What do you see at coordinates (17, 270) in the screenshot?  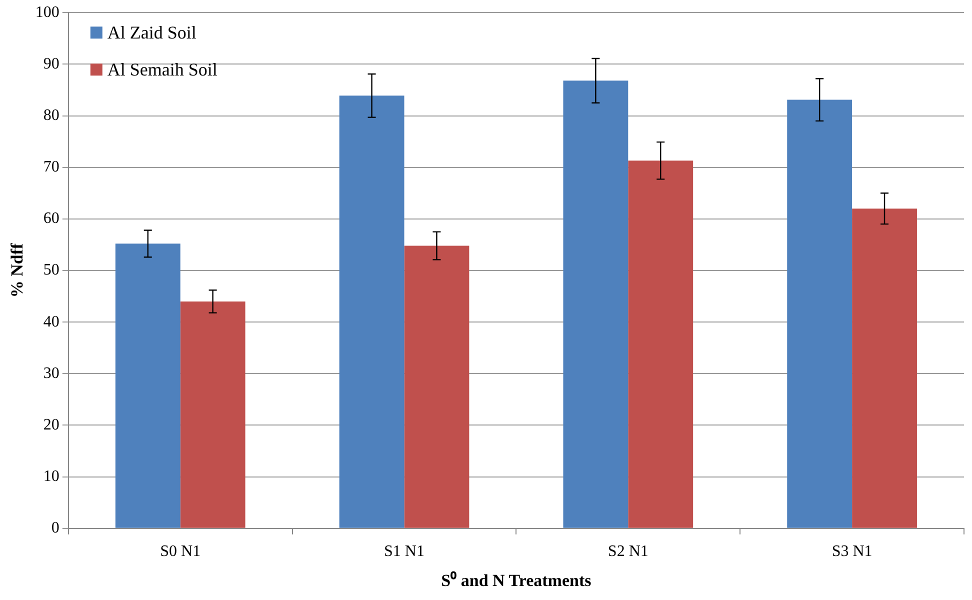 I see `y-axis-title: % Ndff` at bounding box center [17, 270].